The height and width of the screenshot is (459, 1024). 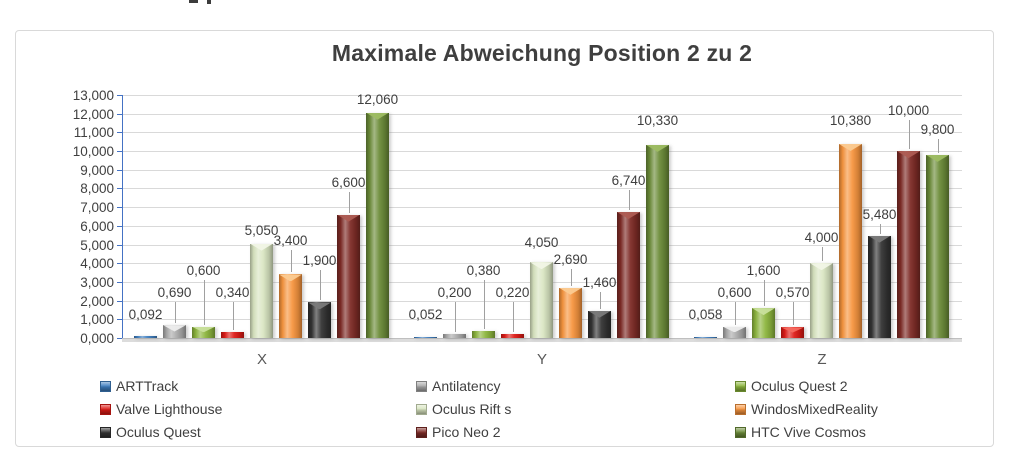 What do you see at coordinates (174, 292) in the screenshot?
I see `data-label: 0,690` at bounding box center [174, 292].